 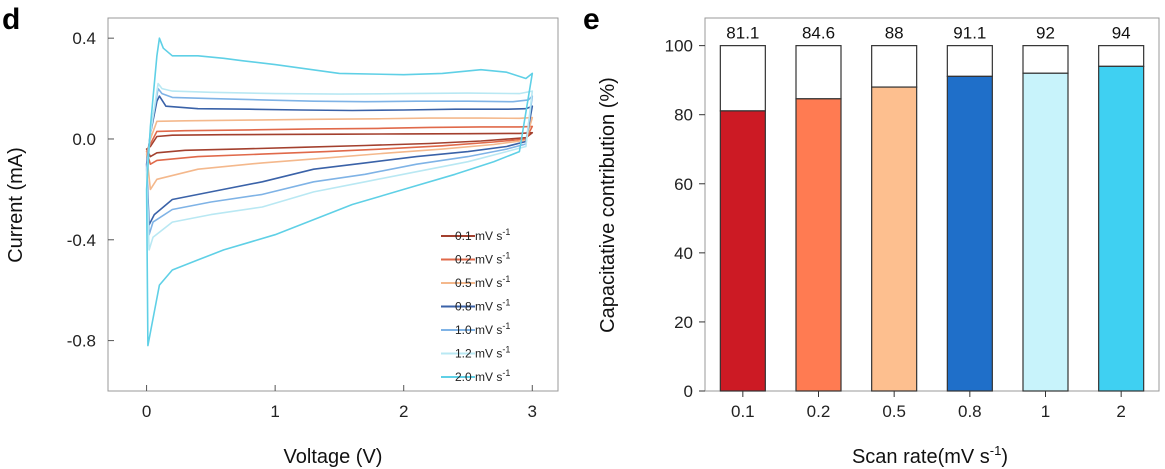 I want to click on bar-x-tick-label: 1, so click(x=1045, y=411).